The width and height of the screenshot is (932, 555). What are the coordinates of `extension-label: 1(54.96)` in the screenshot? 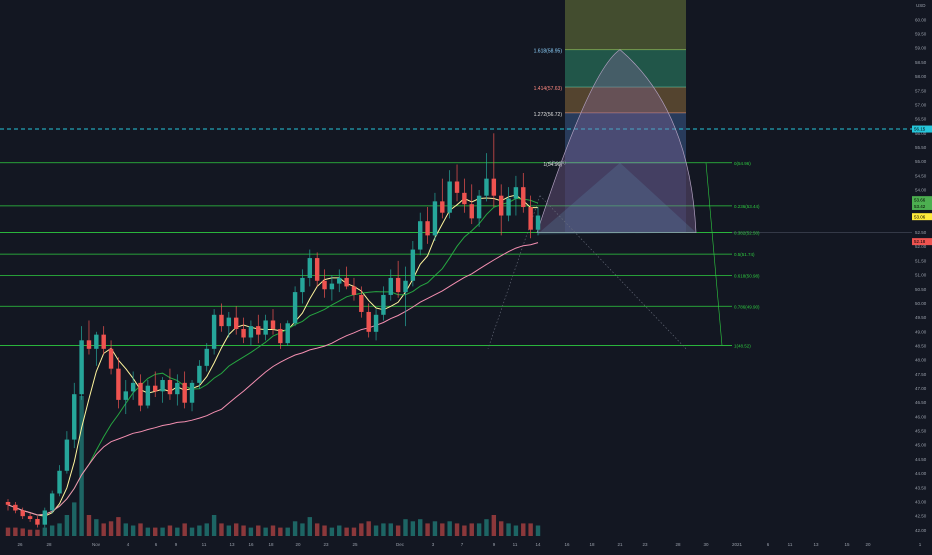 It's located at (552, 165).